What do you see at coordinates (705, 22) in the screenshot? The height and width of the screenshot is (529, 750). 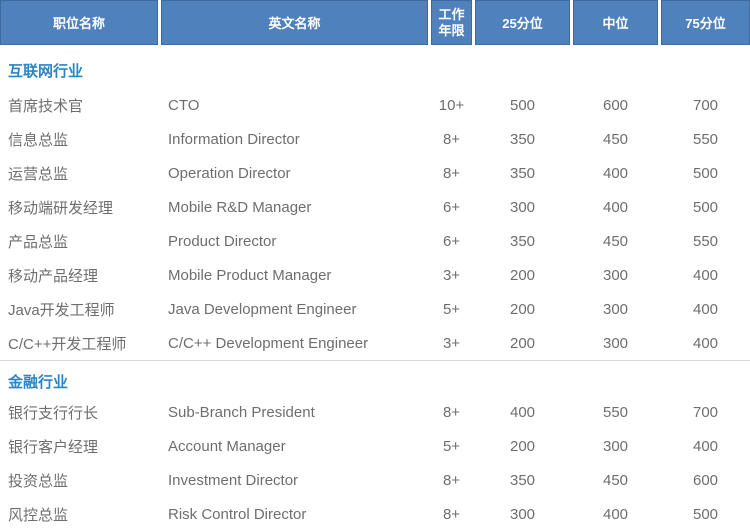 I see `col-header-75th-percentile: 75分位` at bounding box center [705, 22].